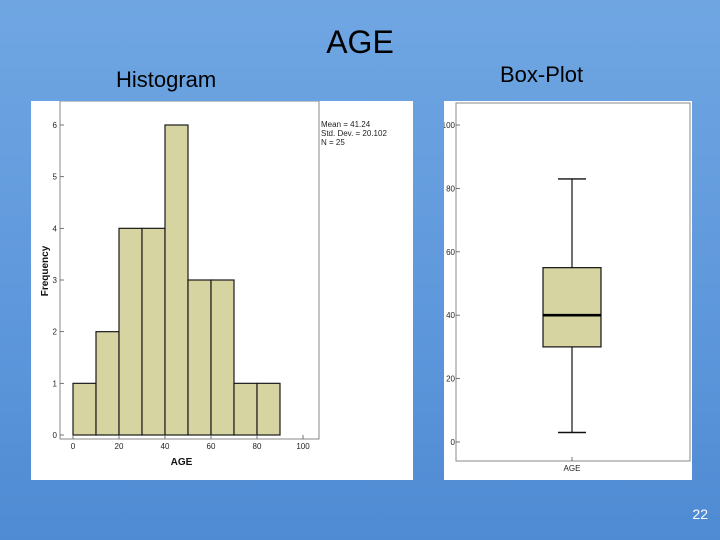 Image resolution: width=720 pixels, height=540 pixels. Describe the element at coordinates (55, 125) in the screenshot. I see `histogram-y-tick-label-6: 6` at that location.